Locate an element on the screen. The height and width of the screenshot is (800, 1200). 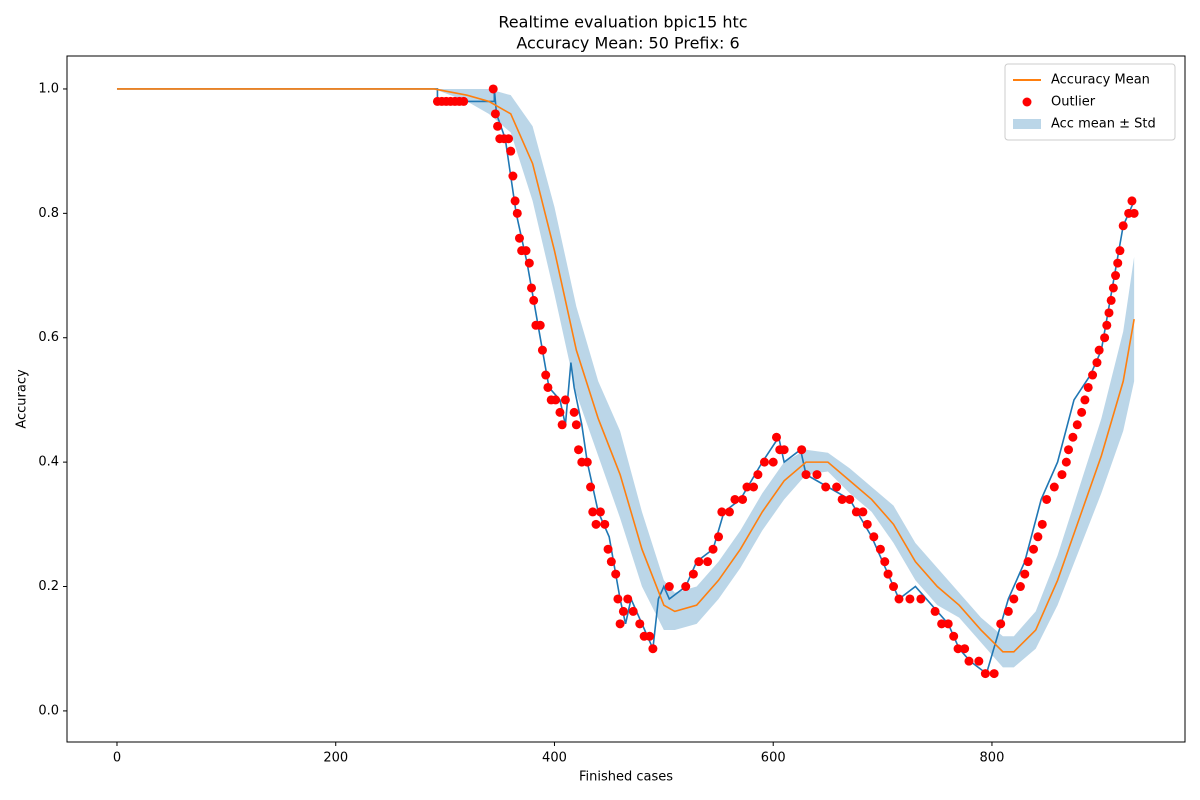
y-tick-label: 0.0 is located at coordinates (48, 710).